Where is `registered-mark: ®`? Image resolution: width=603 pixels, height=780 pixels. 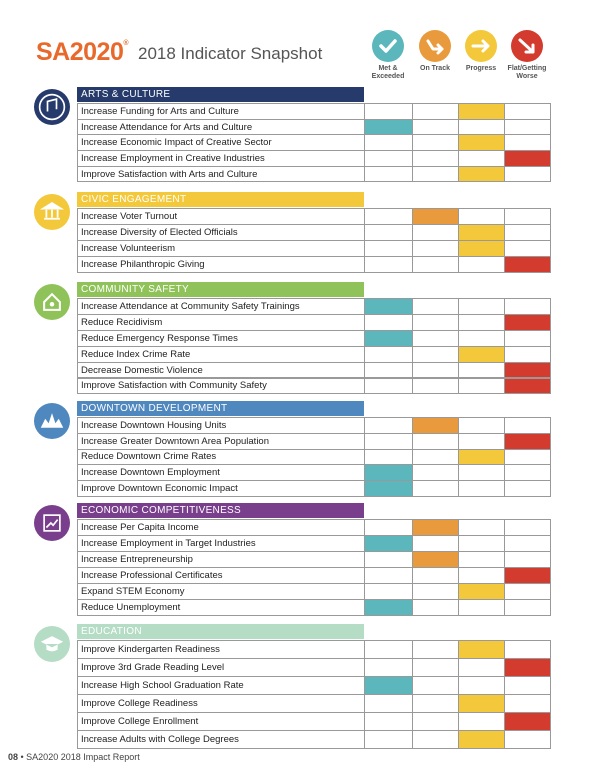 registered-mark: ® is located at coordinates (126, 43).